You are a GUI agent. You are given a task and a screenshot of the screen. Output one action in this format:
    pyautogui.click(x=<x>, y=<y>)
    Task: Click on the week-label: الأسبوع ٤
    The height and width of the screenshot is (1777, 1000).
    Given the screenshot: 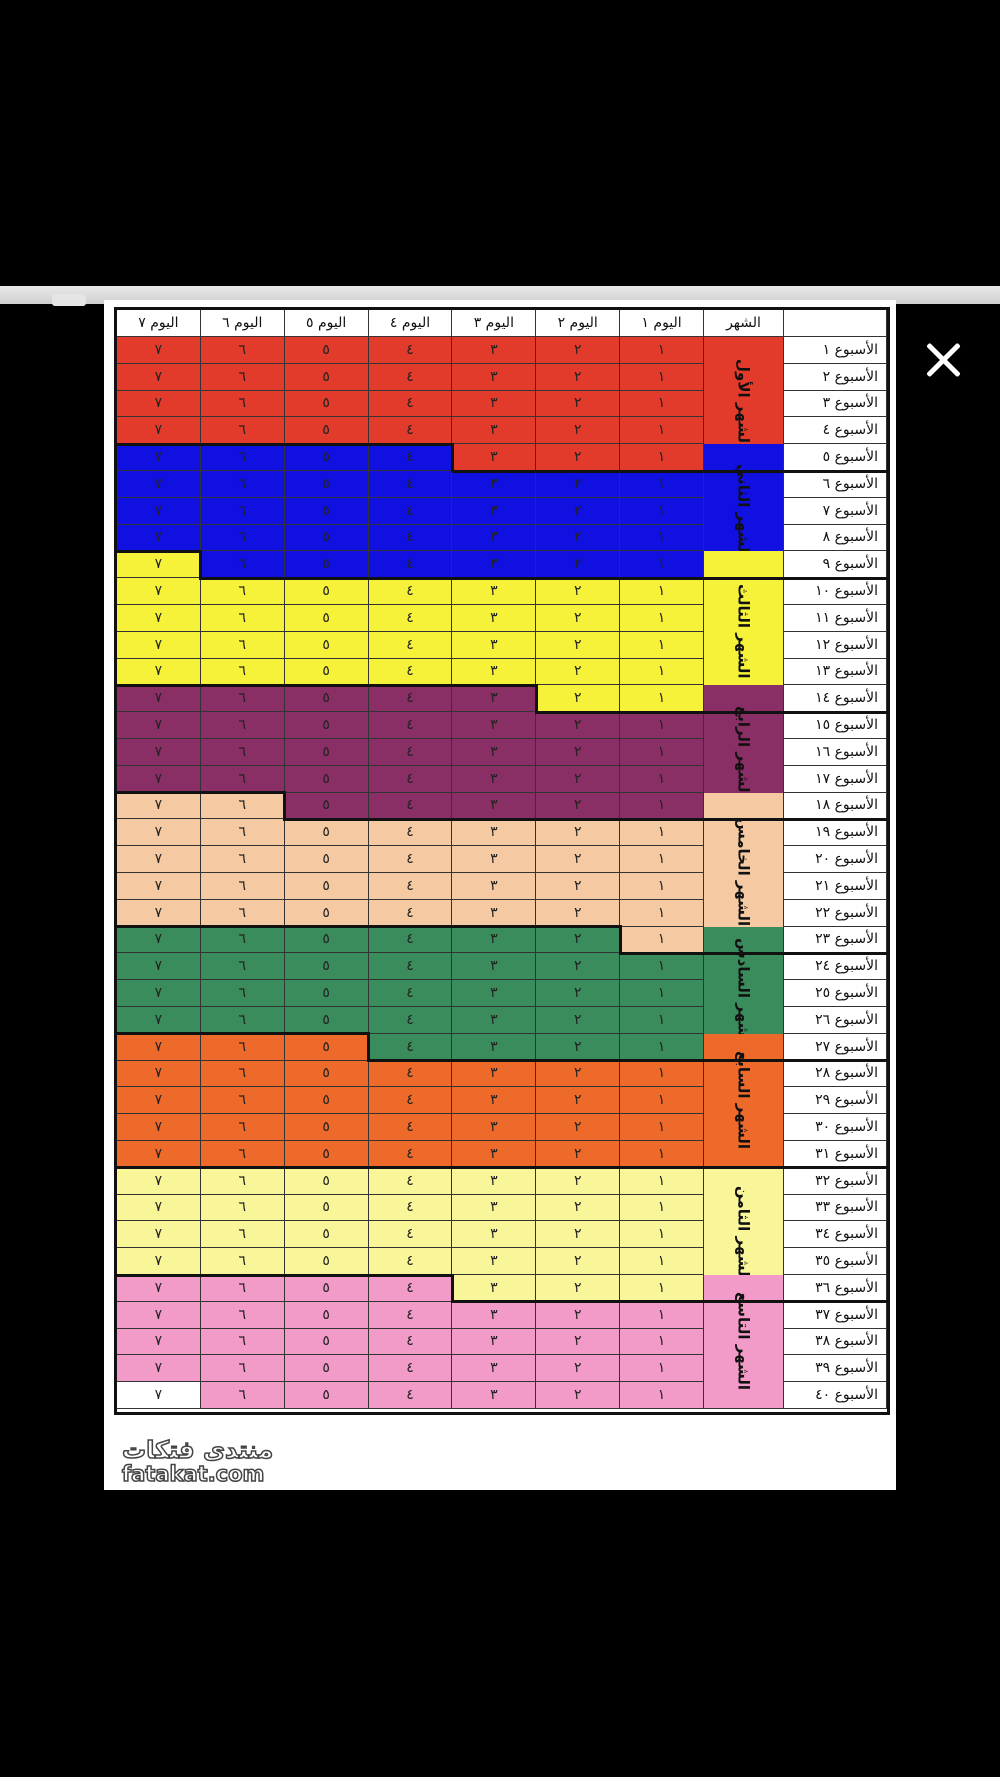 What is the action you would take?
    pyautogui.click(x=835, y=431)
    